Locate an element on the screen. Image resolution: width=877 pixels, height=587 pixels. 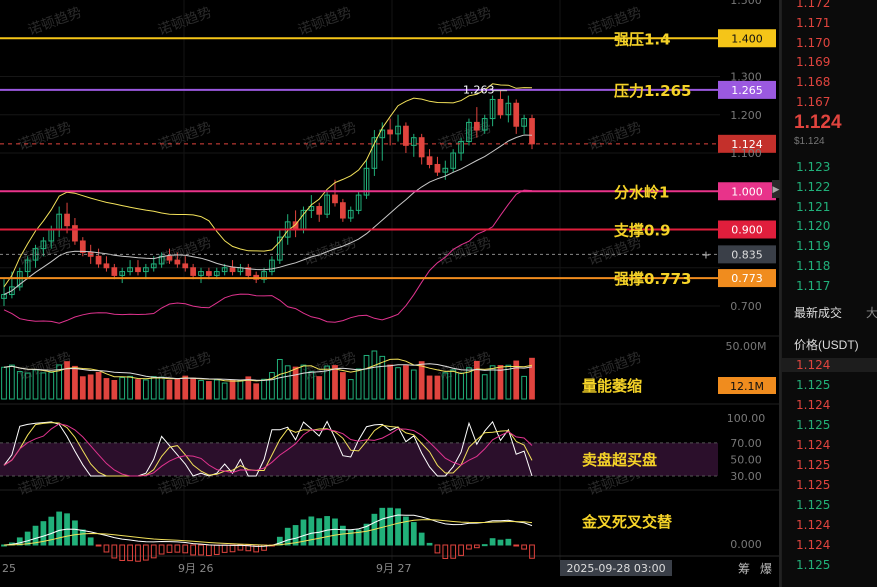
volume-tag-text: 12.1M is located at coordinates (747, 386).